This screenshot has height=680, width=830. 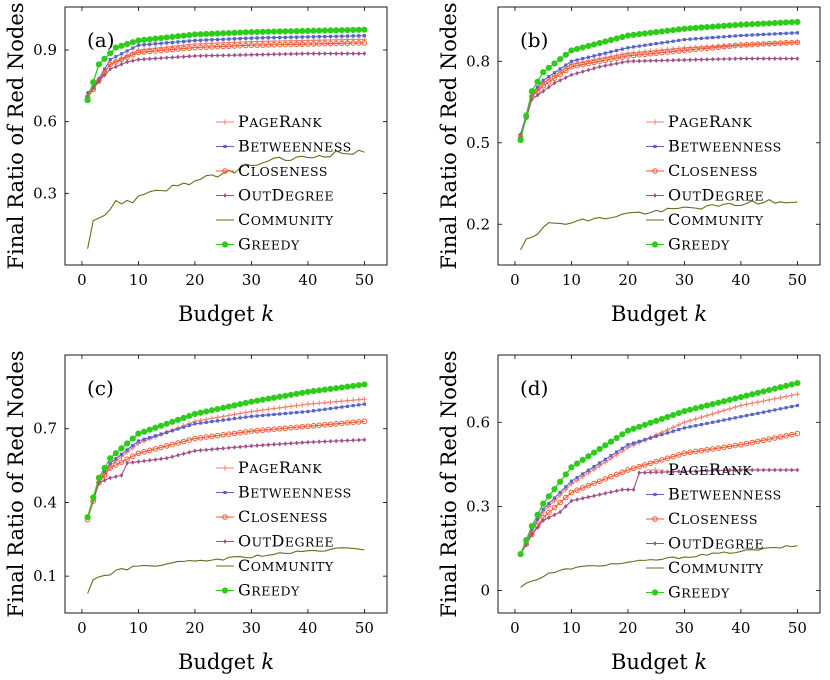 I want to click on x-tick-label: 20, so click(x=627, y=628).